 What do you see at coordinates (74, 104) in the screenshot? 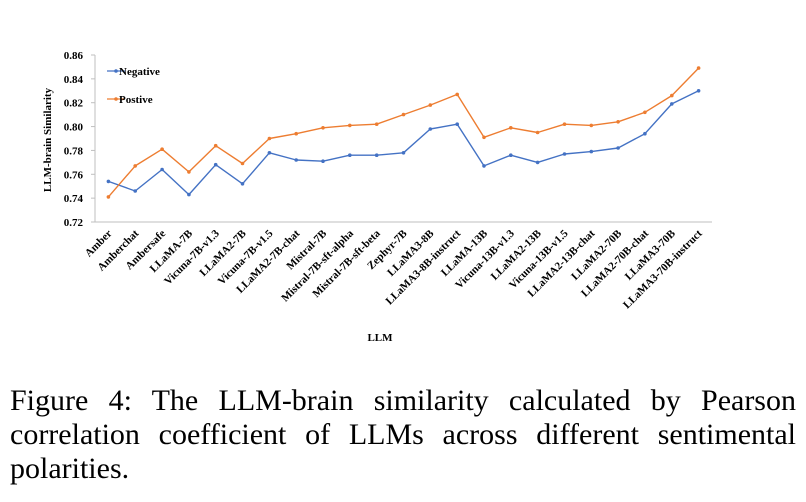
I see `y-tick-label: 0.82` at bounding box center [74, 104].